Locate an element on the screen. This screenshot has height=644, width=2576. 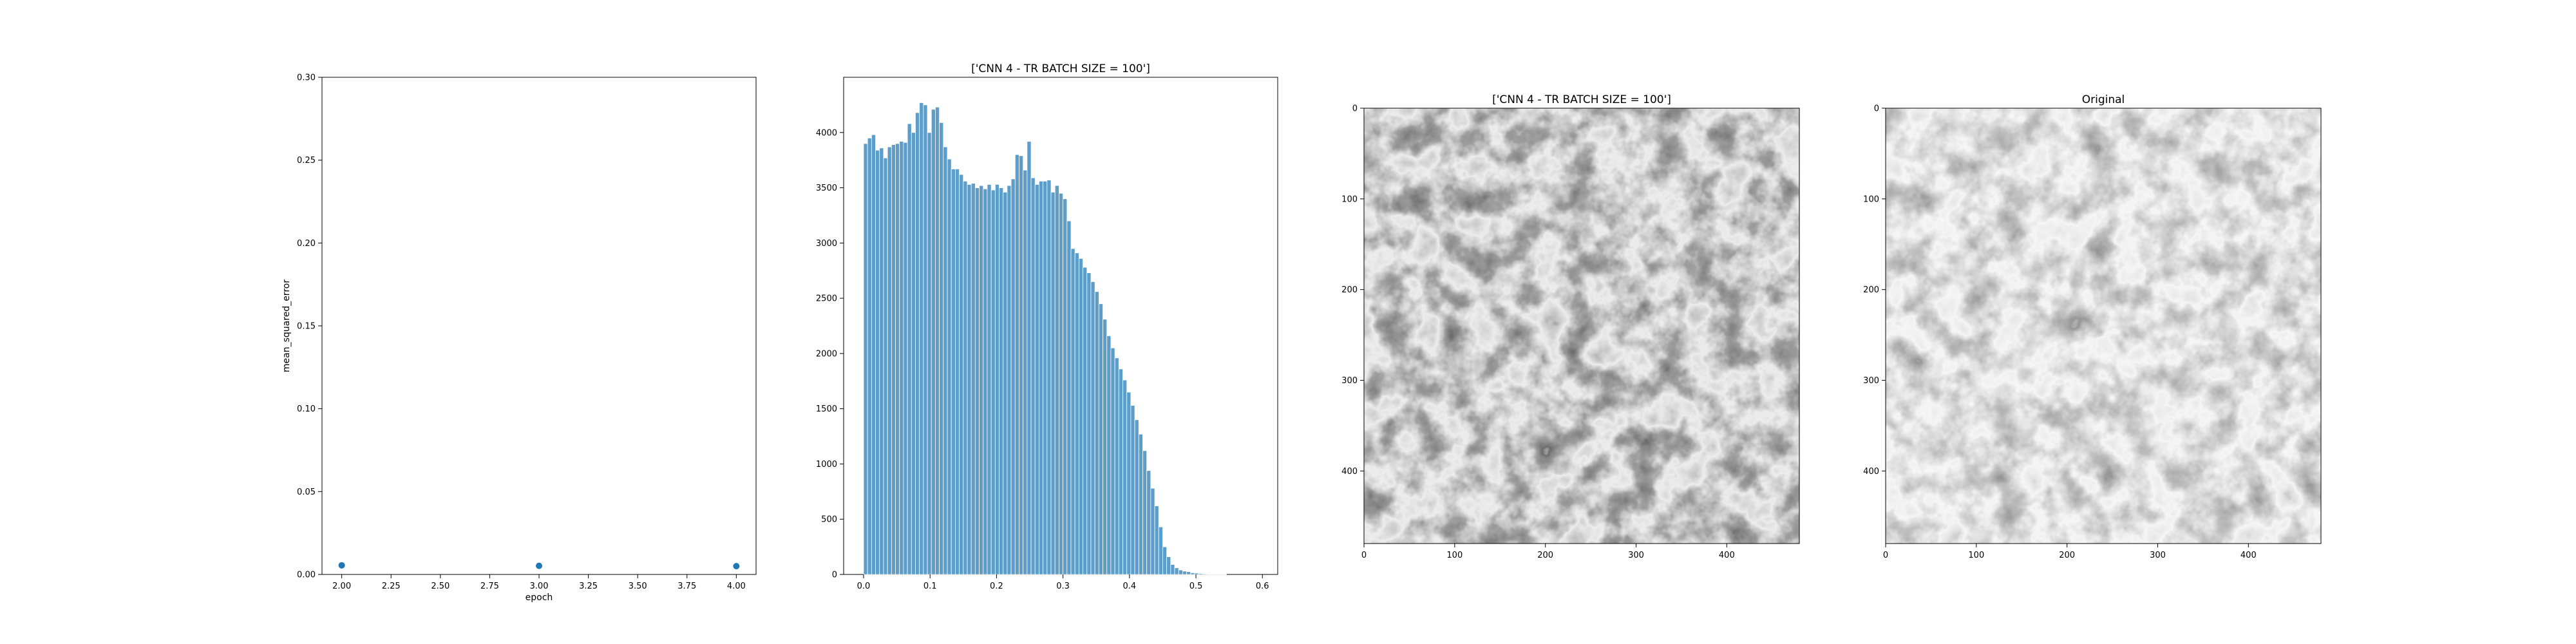
predicted-image-x-tick-label: 400 is located at coordinates (1727, 555).